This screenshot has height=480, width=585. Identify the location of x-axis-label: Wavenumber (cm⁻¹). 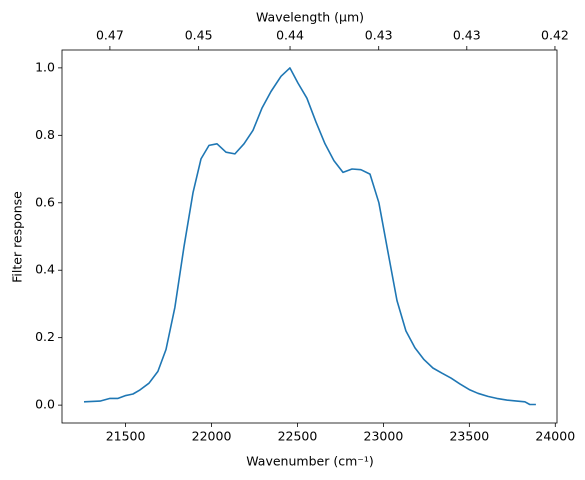
(309, 461).